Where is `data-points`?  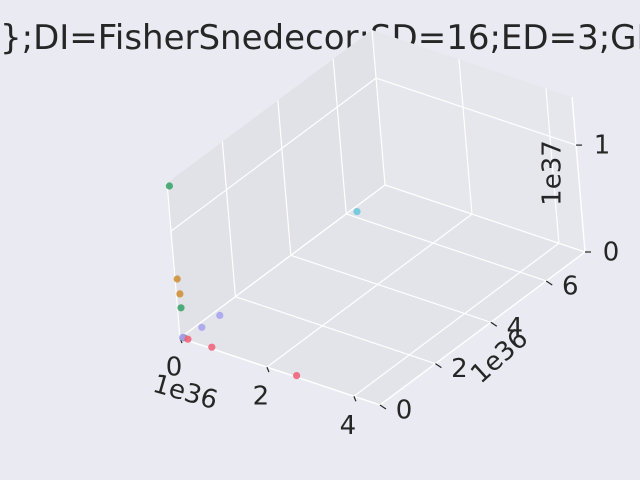
data-points is located at coordinates (263, 281).